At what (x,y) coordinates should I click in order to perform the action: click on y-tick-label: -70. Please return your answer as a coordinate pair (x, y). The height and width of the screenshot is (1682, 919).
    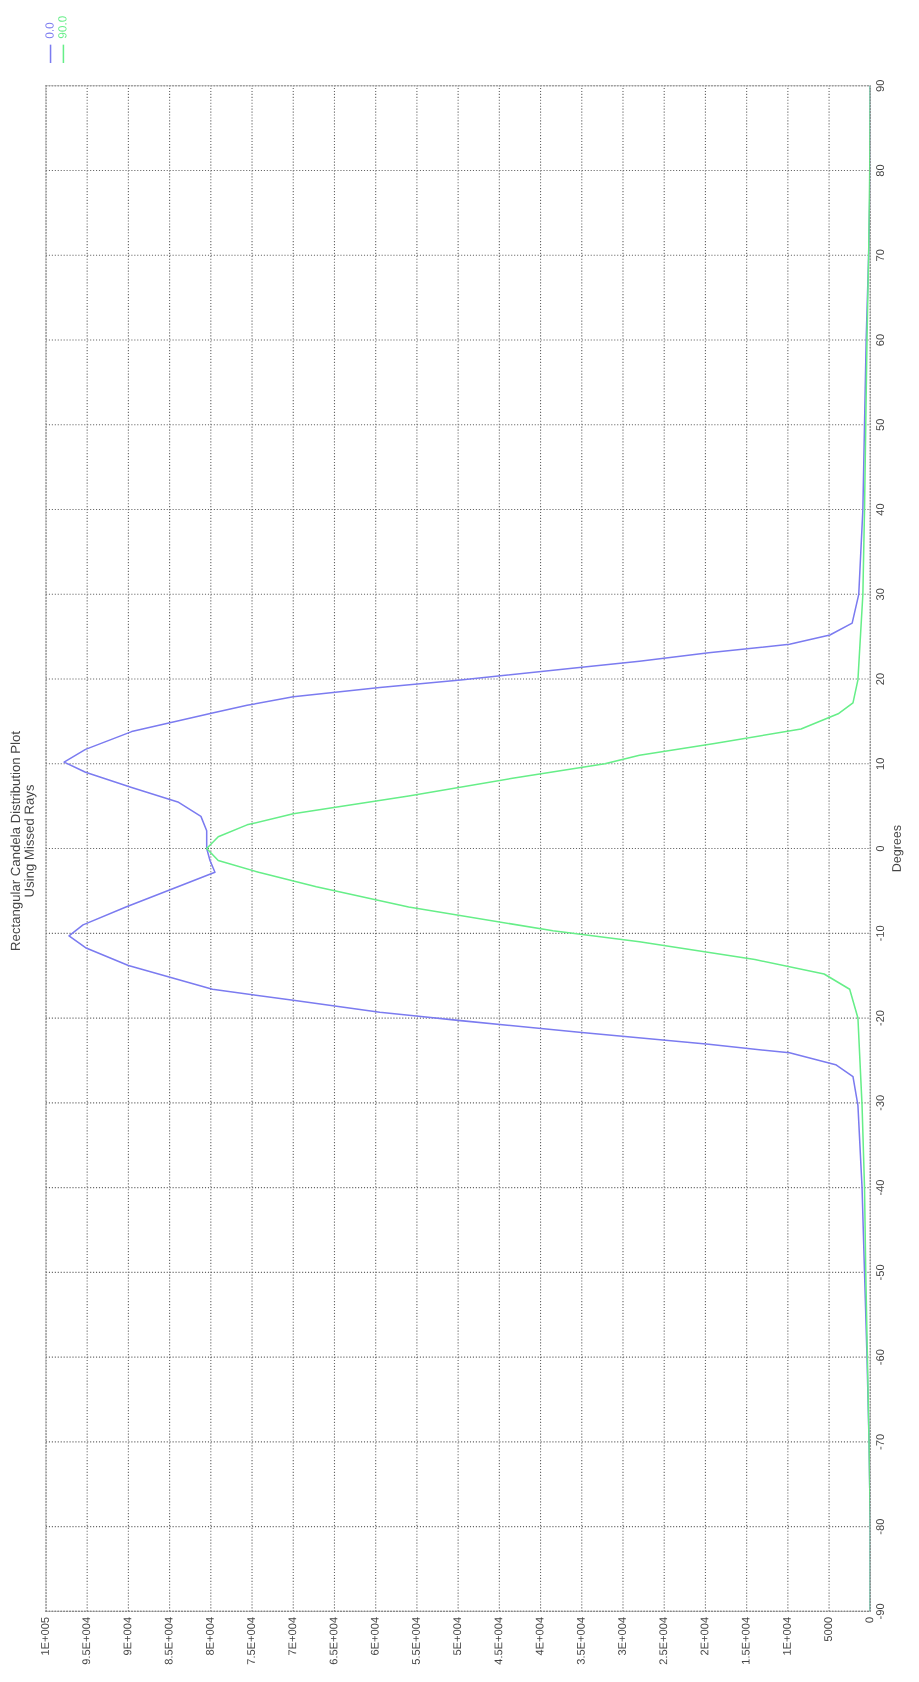
    Looking at the image, I should click on (880, 1442).